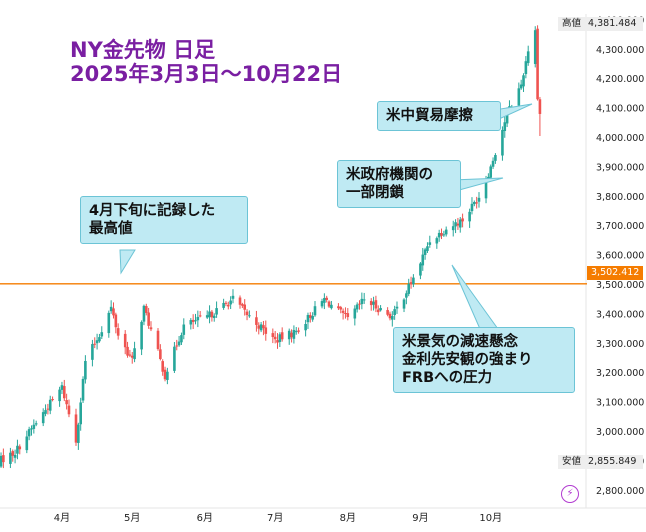 The height and width of the screenshot is (532, 646). I want to click on callout-line: 4月下旬に記録した, so click(152, 211).